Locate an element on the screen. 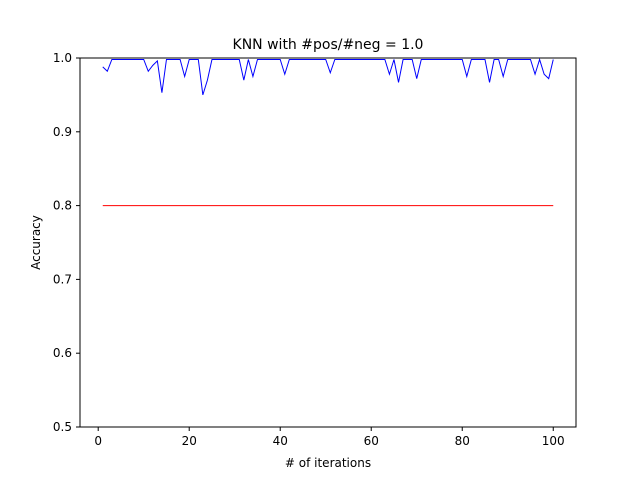  x-tick-label: 0 is located at coordinates (98, 441).